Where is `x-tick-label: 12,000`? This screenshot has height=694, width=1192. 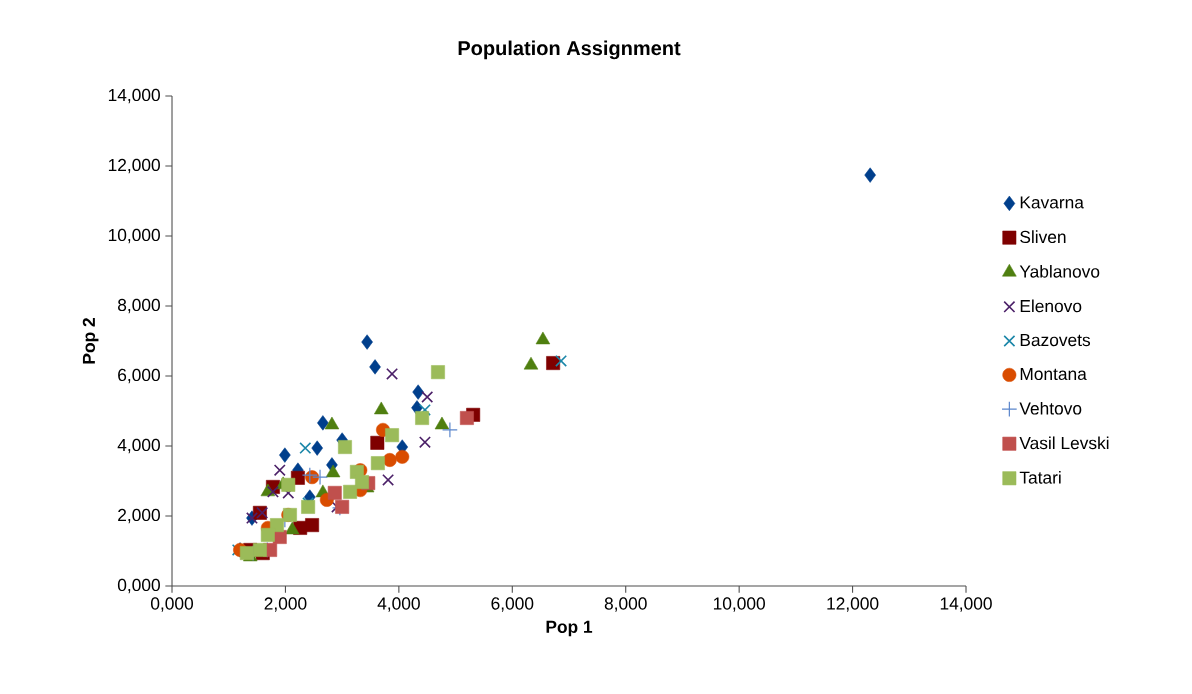 x-tick-label: 12,000 is located at coordinates (853, 604).